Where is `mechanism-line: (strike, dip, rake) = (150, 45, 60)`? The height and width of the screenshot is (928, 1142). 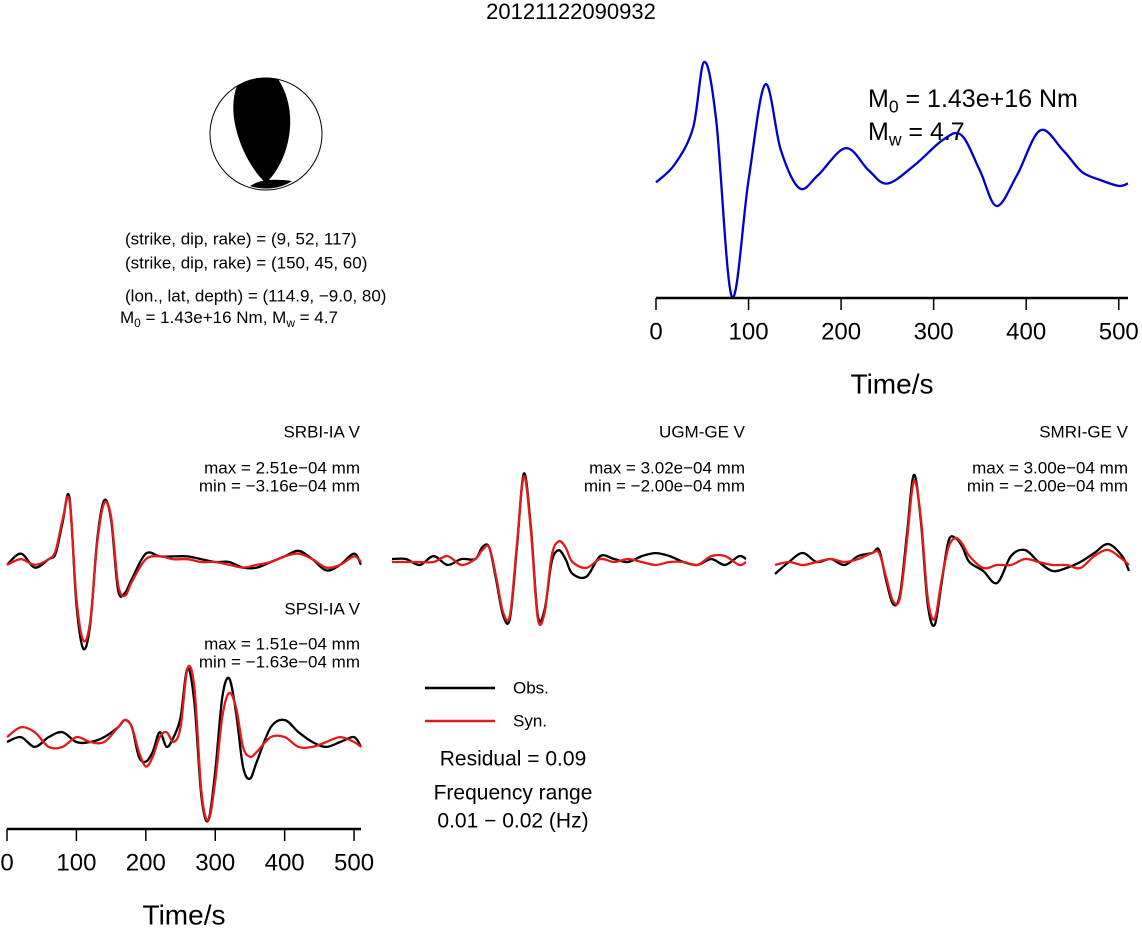
mechanism-line: (strike, dip, rake) = (150, 45, 60) is located at coordinates (246, 262).